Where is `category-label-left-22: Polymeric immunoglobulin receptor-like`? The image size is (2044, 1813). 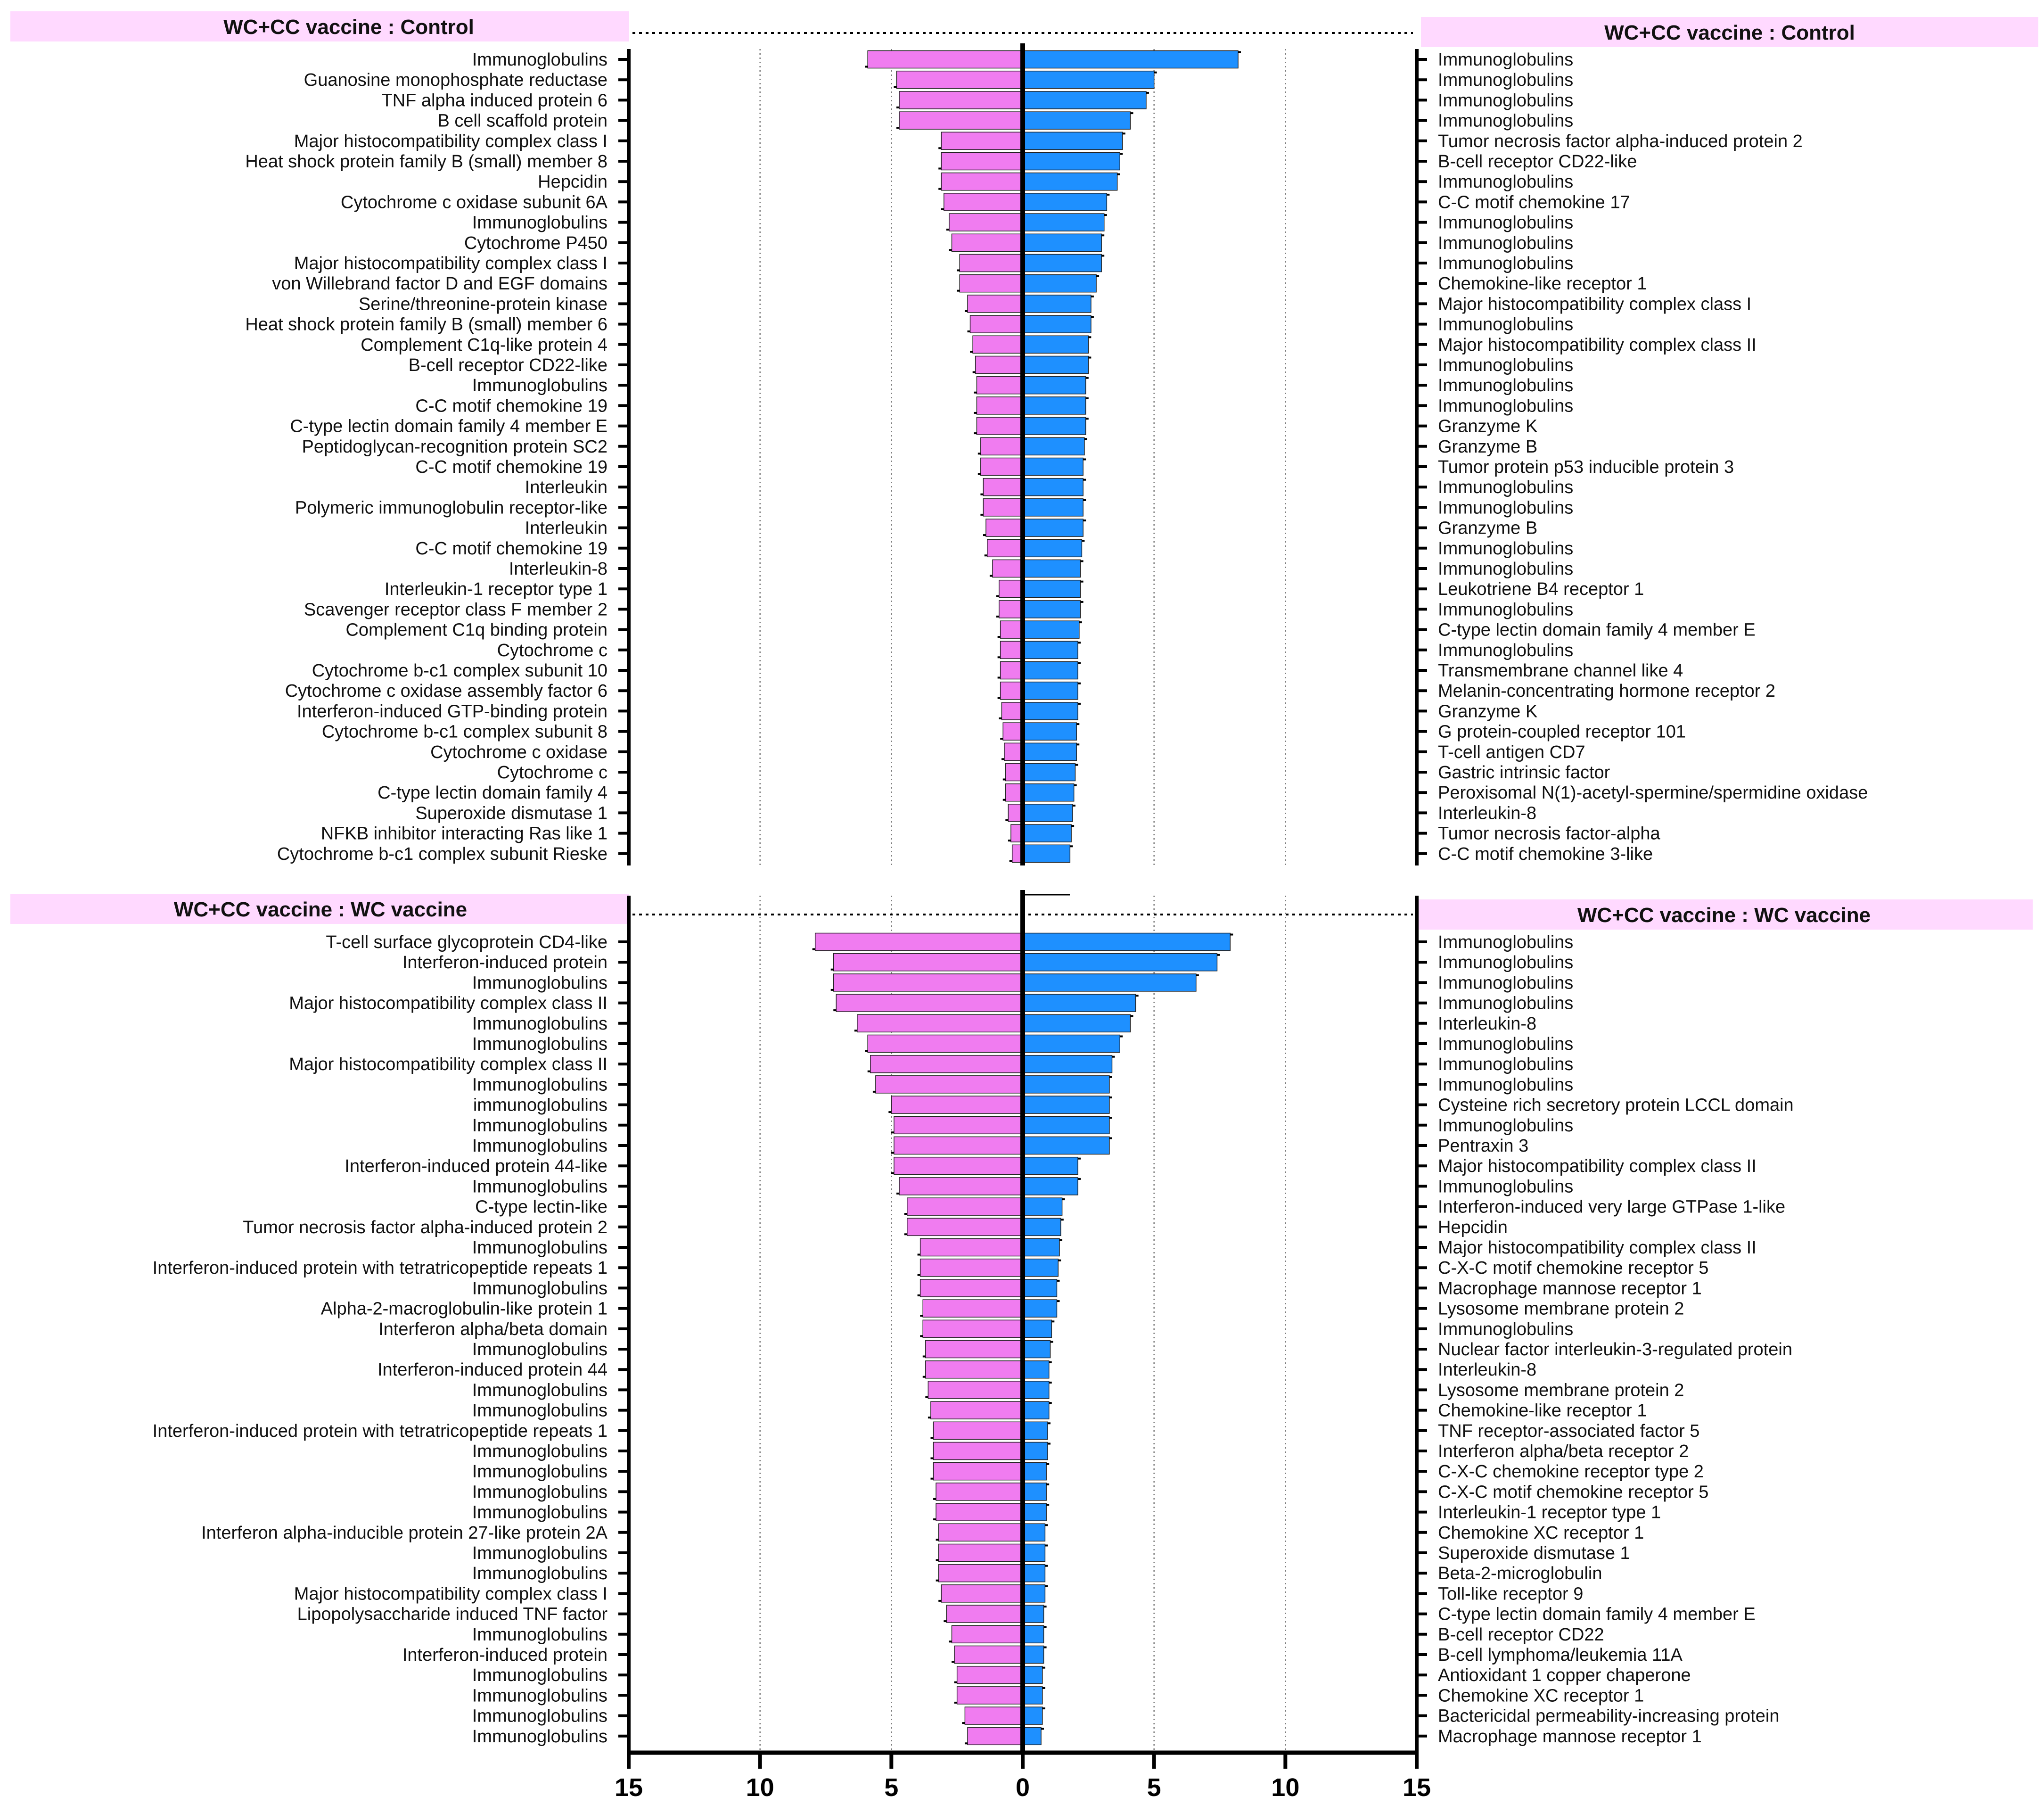 category-label-left-22: Polymeric immunoglobulin receptor-like is located at coordinates (451, 508).